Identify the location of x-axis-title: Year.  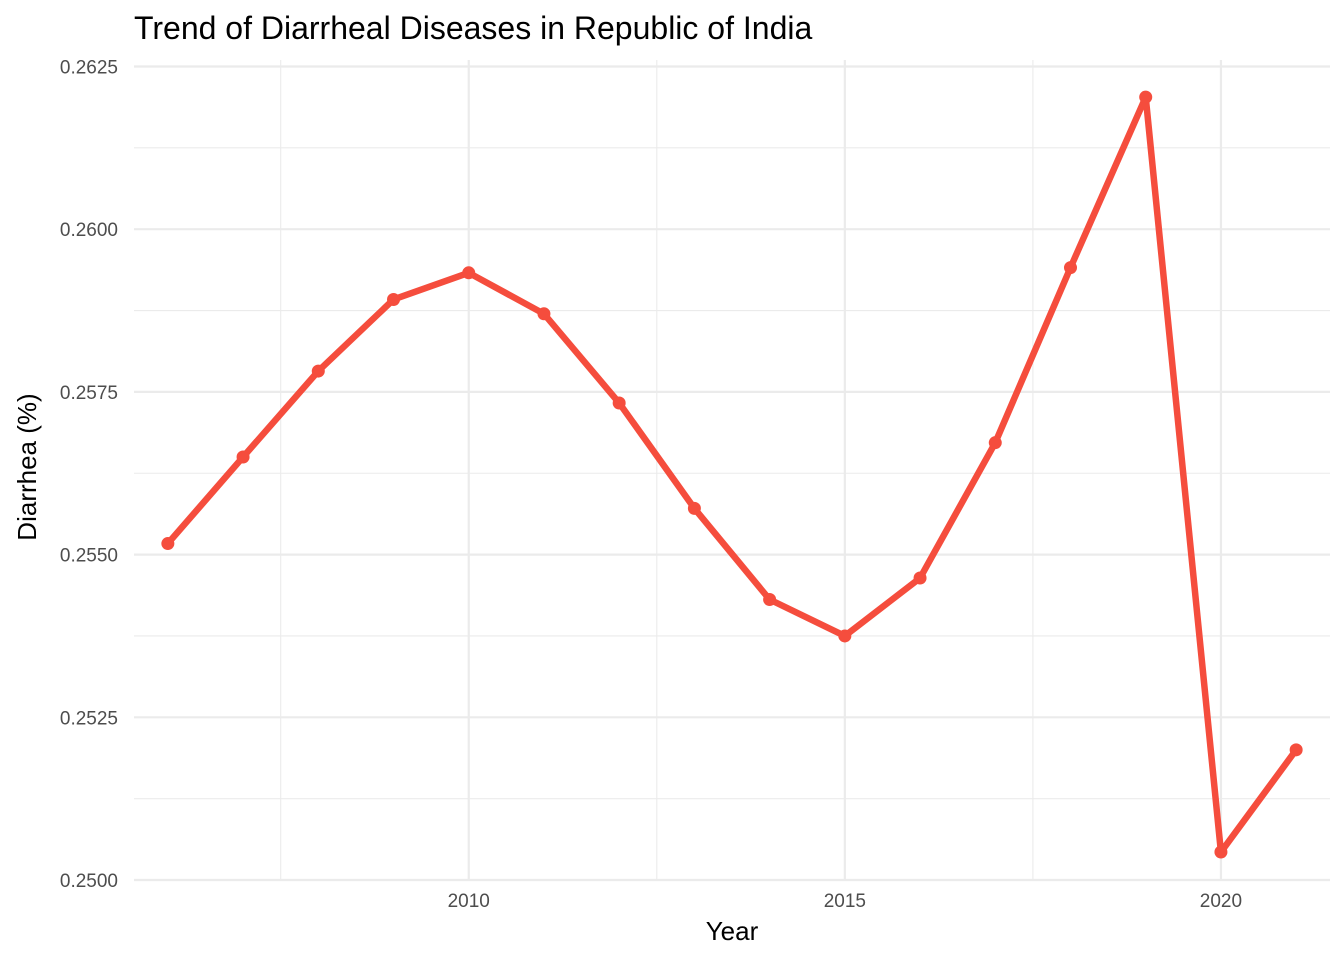
(732, 931).